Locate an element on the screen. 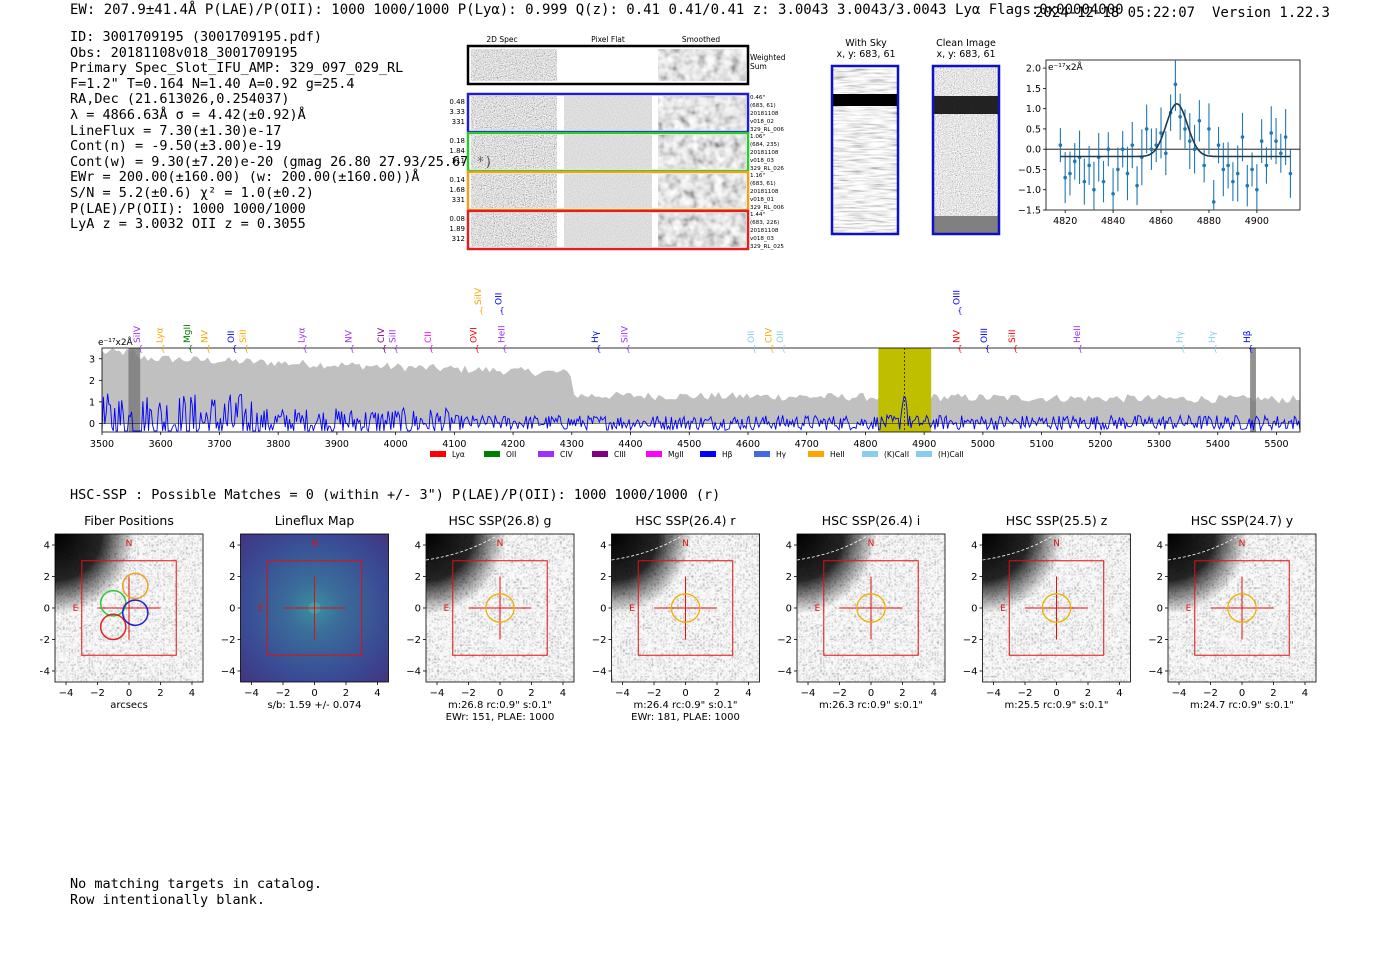 The image size is (1400, 953). x-tick-label: 4860 is located at coordinates (1161, 221).